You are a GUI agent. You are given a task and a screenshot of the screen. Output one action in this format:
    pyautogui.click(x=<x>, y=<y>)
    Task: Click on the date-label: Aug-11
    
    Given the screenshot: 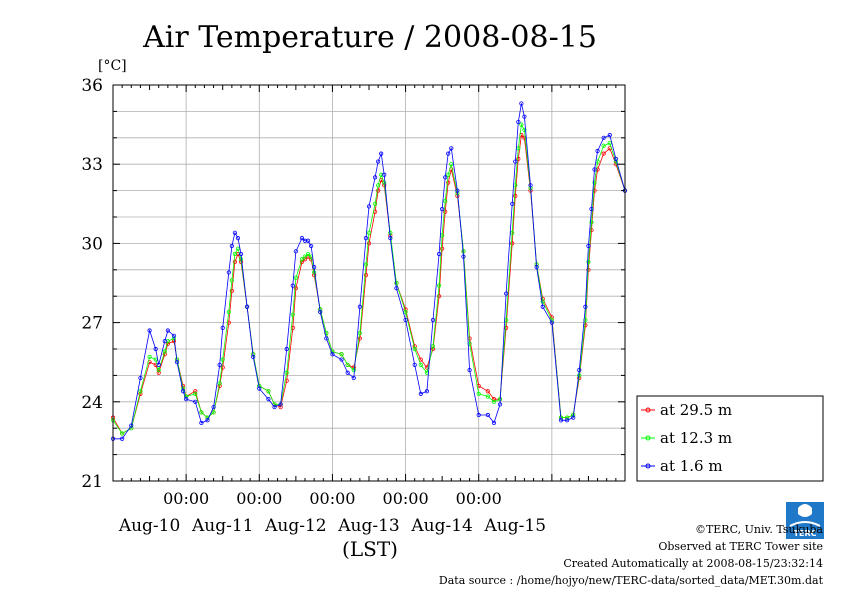 What is the action you would take?
    pyautogui.click(x=222, y=526)
    